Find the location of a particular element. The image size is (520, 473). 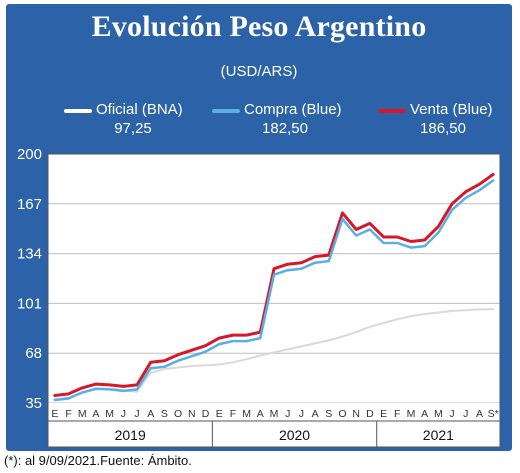

x-year-label-2020: 2020 is located at coordinates (294, 435).